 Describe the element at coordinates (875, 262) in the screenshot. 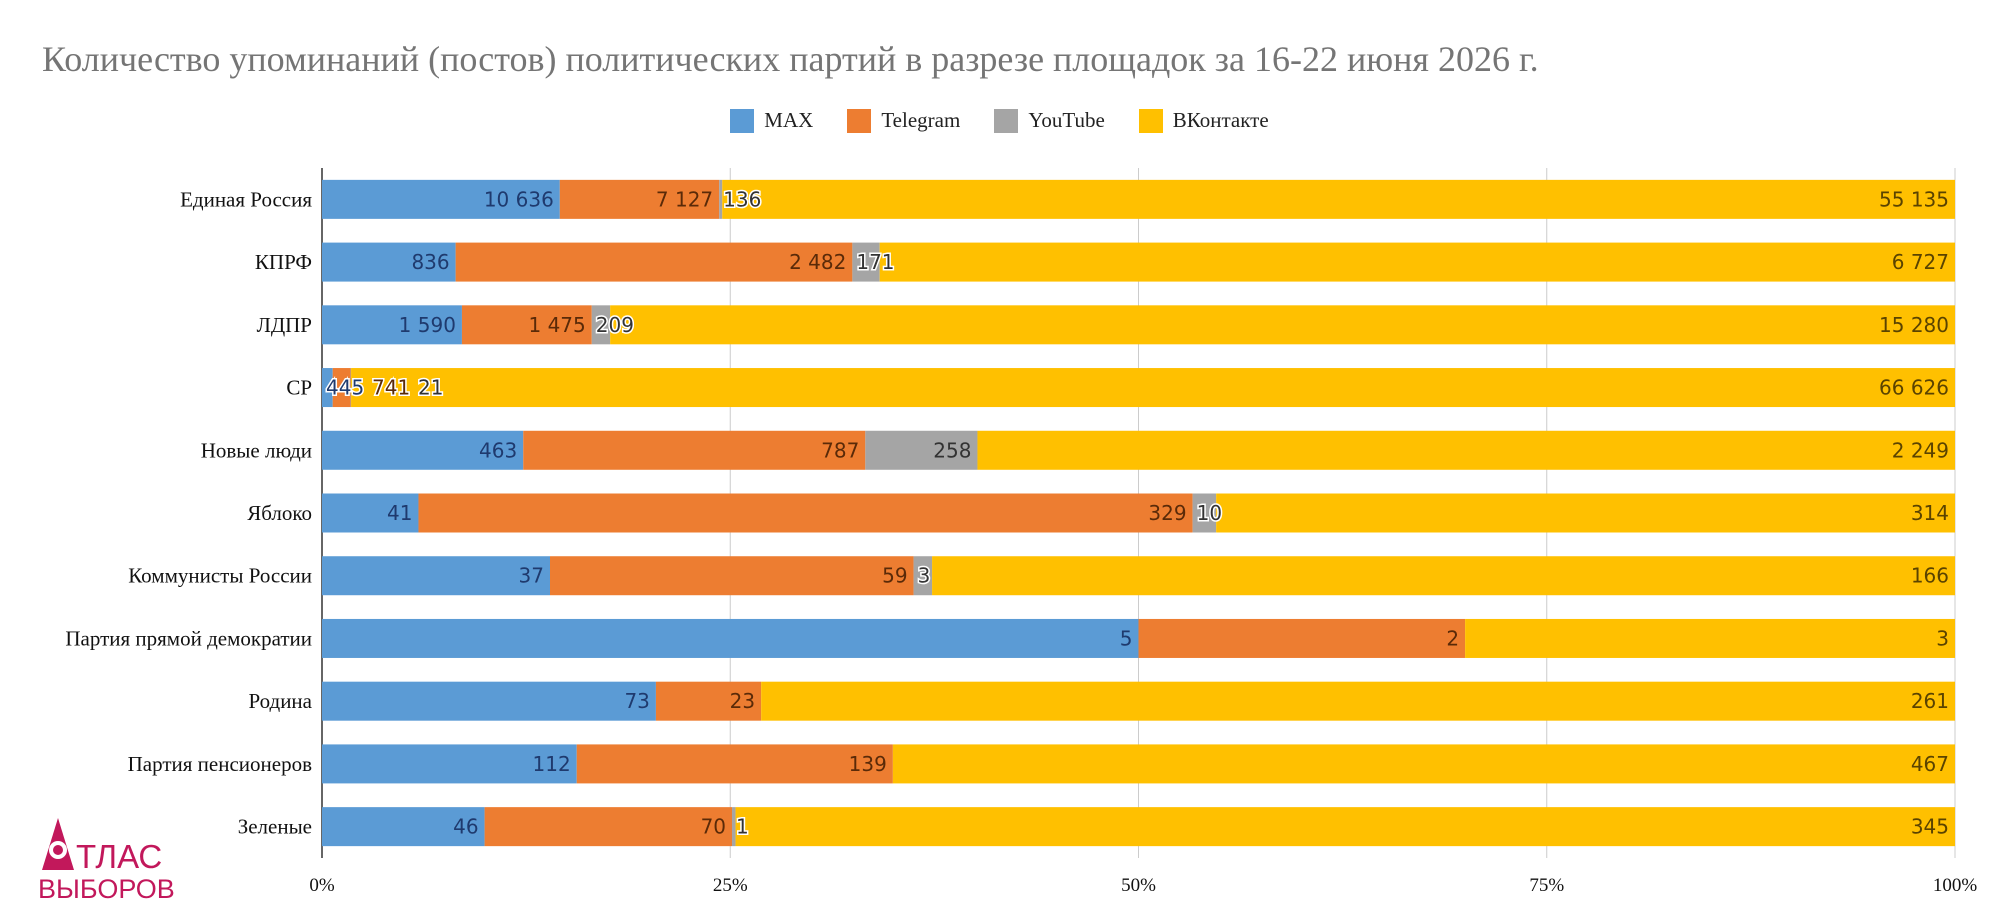

I see `value-label-youtube: 171` at that location.